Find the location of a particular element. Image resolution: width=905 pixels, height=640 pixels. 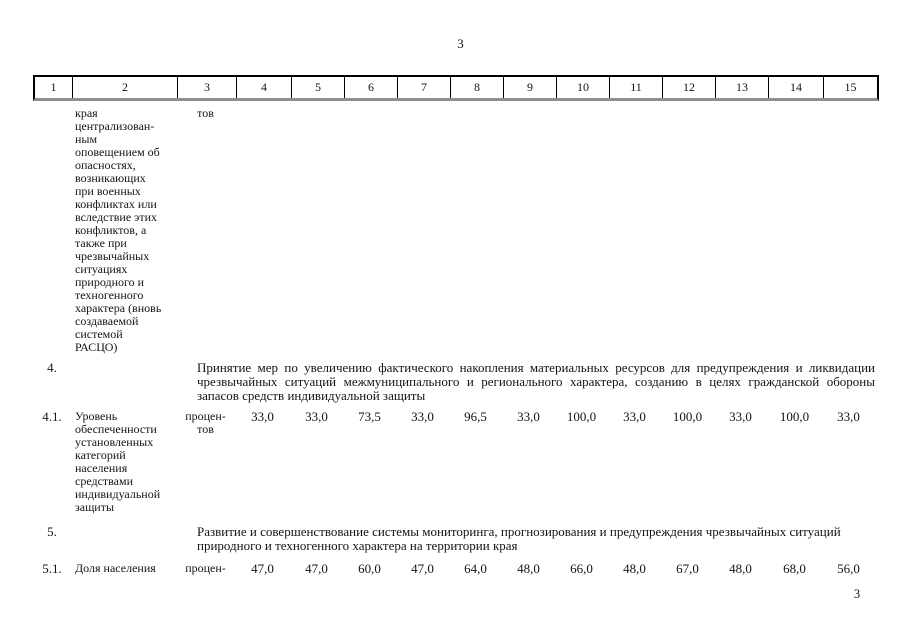

header-cell-8: 8 is located at coordinates (477, 87).